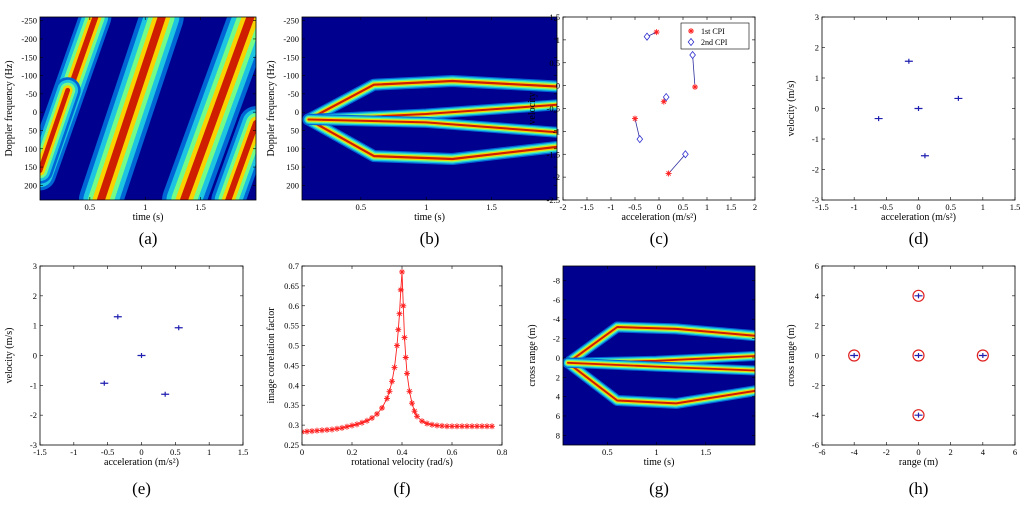 The height and width of the screenshot is (513, 1024). I want to click on x-tick-label: -1, so click(854, 207).